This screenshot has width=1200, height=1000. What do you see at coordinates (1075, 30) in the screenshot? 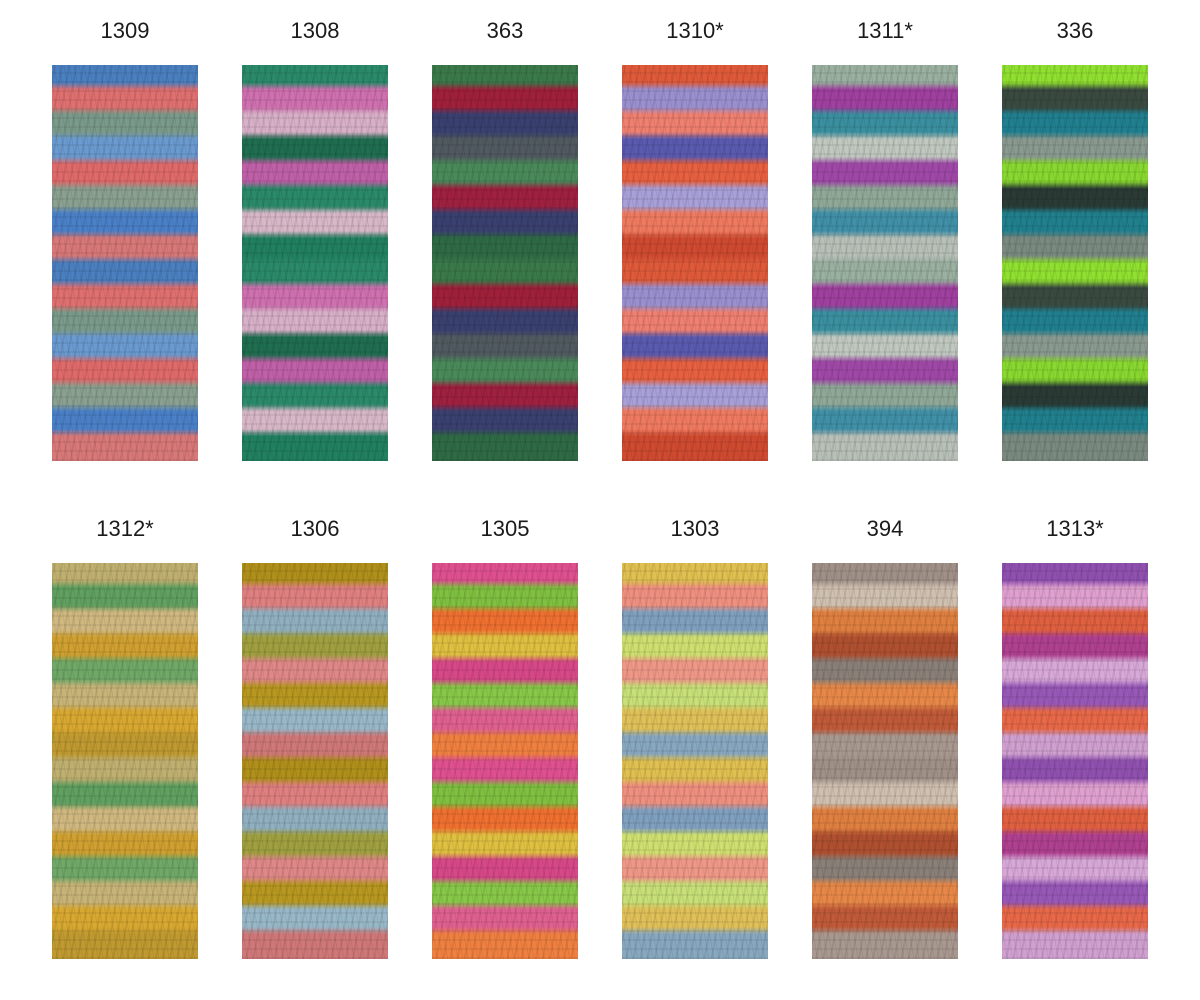
I see `swatch-label: 336` at bounding box center [1075, 30].